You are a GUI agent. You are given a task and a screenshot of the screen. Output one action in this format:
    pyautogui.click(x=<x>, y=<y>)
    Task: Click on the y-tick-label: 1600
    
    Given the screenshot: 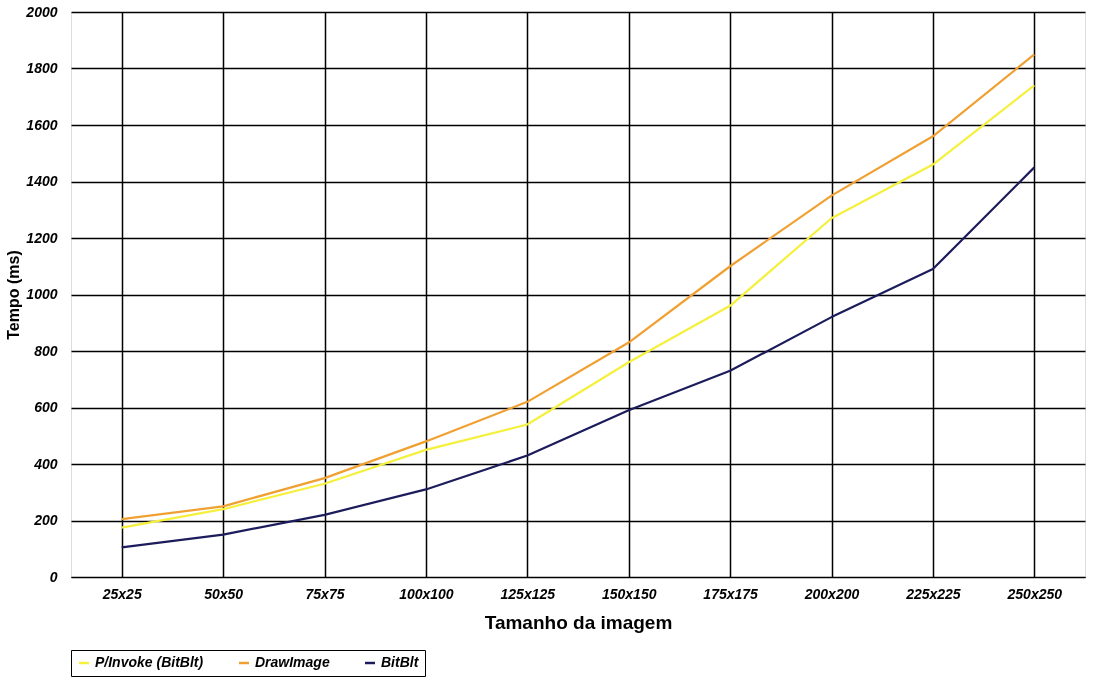 What is the action you would take?
    pyautogui.click(x=42, y=124)
    